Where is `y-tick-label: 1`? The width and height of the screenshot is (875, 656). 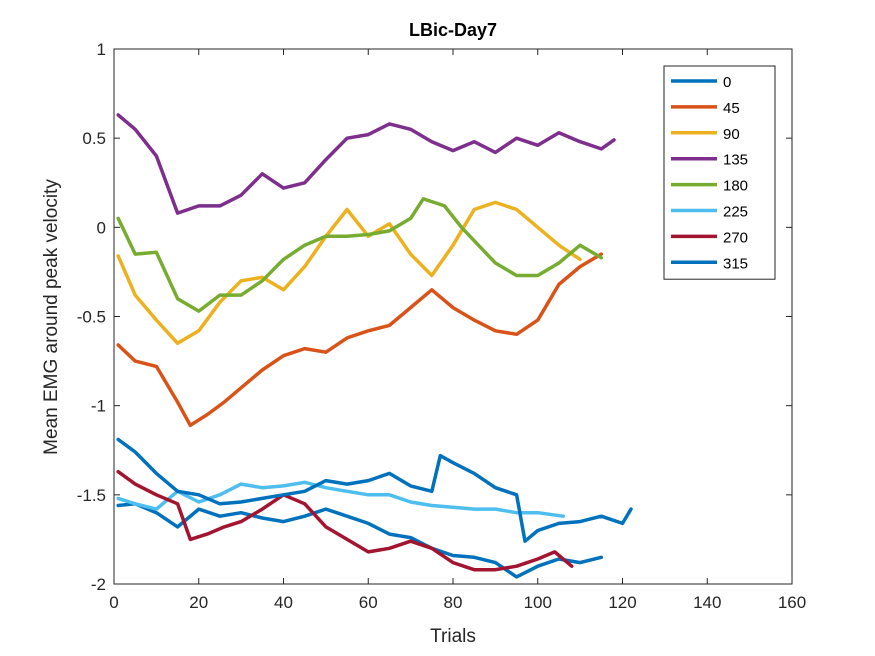 y-tick-label: 1 is located at coordinates (101, 49).